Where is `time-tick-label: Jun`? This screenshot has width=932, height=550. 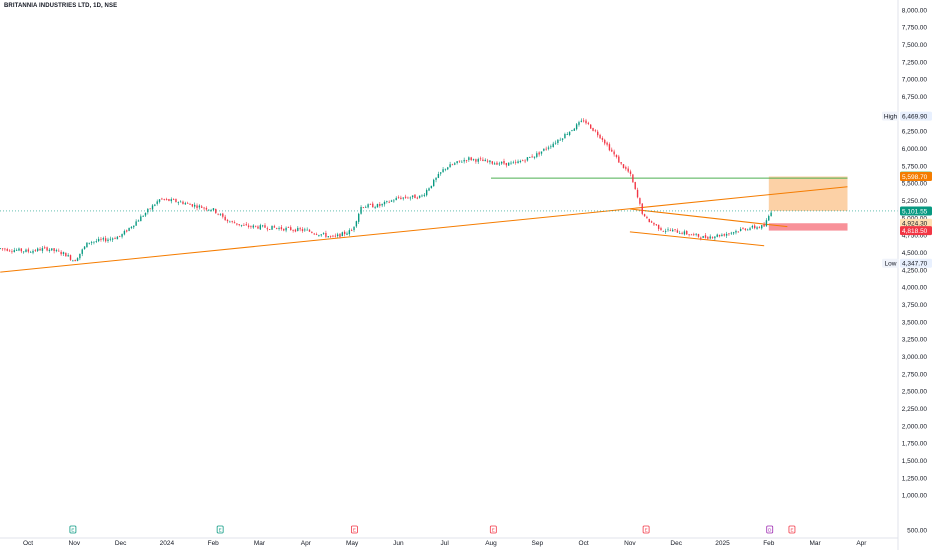 time-tick-label: Jun is located at coordinates (398, 543).